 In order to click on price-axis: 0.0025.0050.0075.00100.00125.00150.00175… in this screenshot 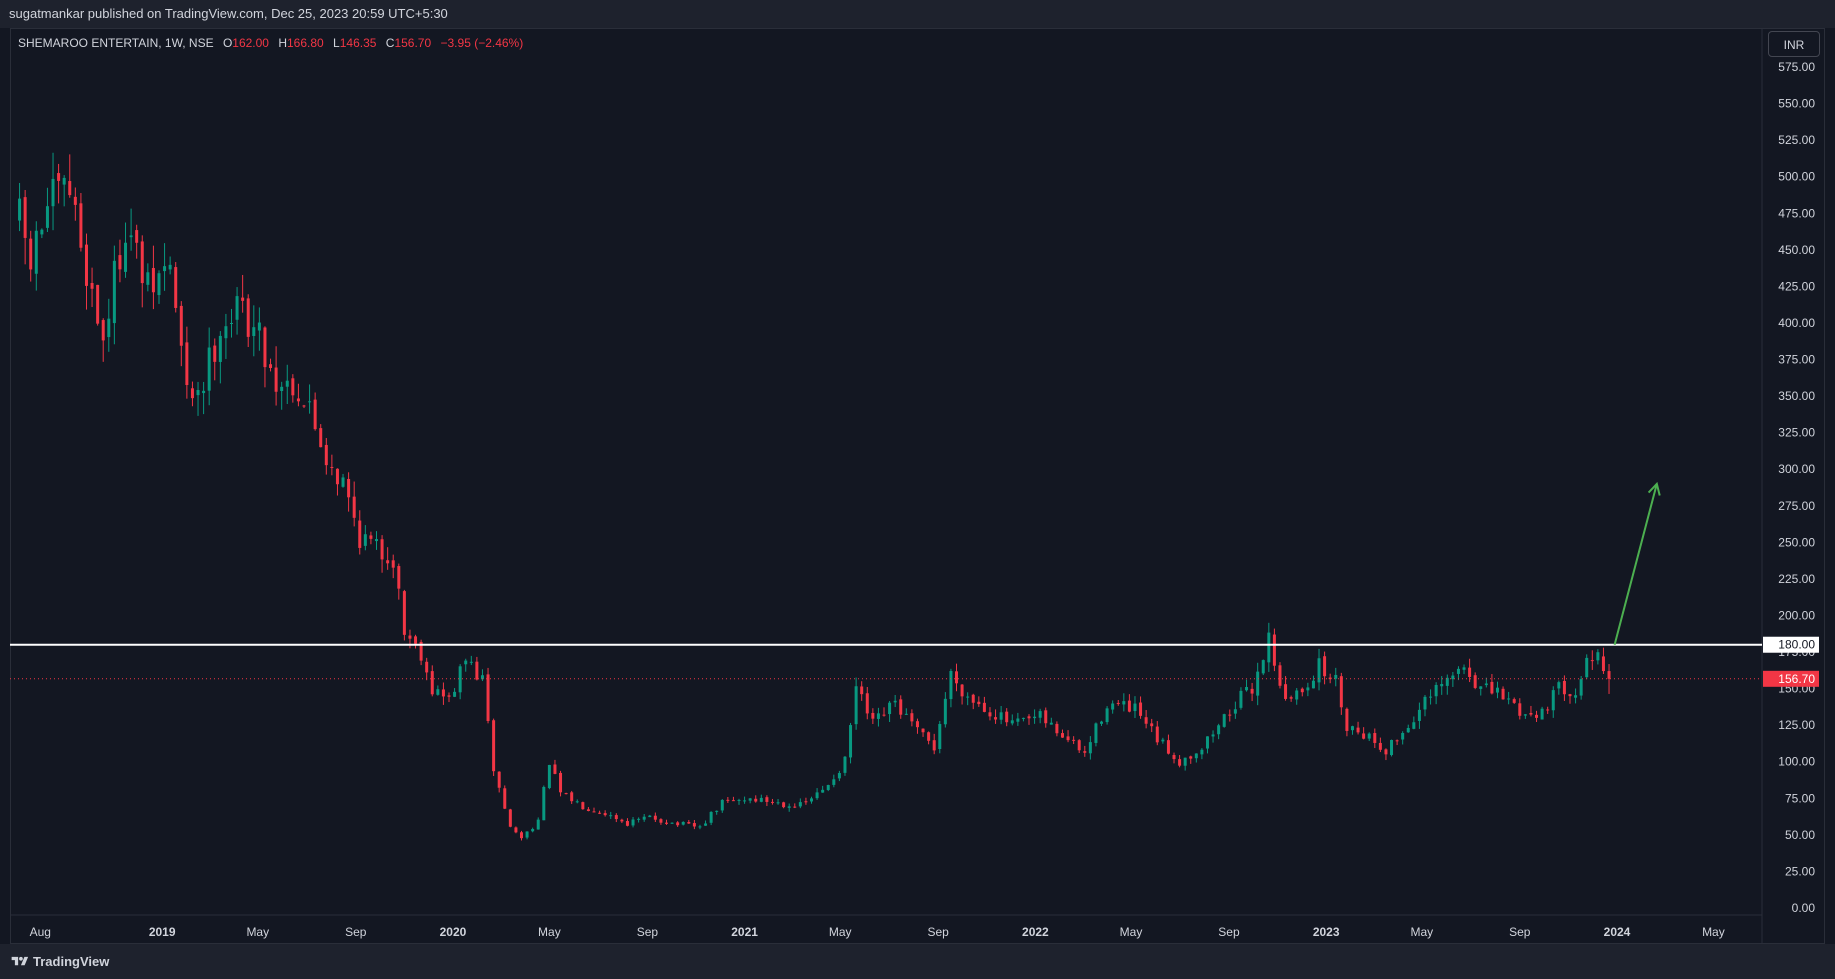, I will do `click(1791, 487)`.